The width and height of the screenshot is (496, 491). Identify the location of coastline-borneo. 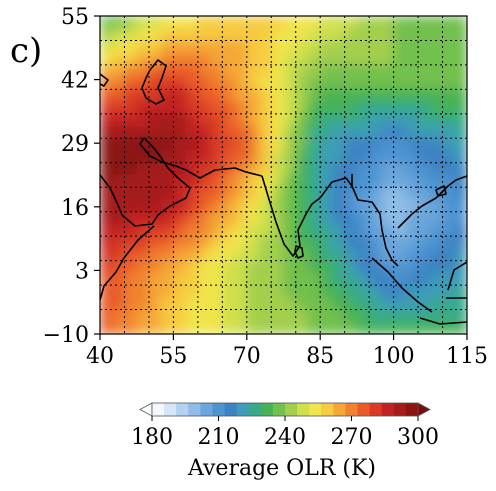
(456, 280).